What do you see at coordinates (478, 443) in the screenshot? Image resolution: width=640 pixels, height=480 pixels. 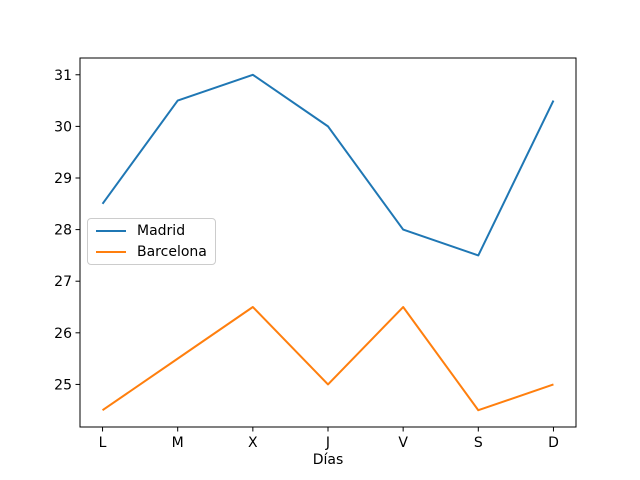 I see `x-tick-label: S` at bounding box center [478, 443].